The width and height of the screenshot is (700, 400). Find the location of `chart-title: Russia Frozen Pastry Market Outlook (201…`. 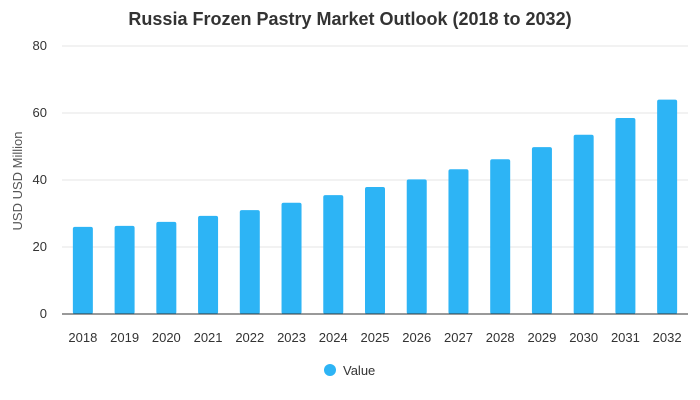

chart-title: Russia Frozen Pastry Market Outlook (201… is located at coordinates (349, 19).